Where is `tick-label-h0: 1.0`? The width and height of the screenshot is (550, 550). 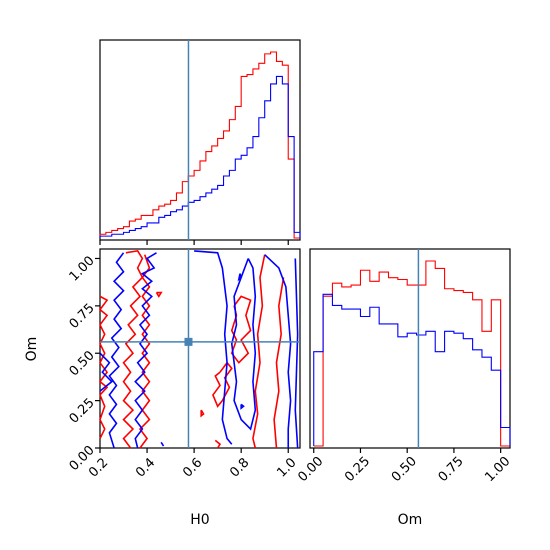 tick-label-h0: 1.0 is located at coordinates (286, 467).